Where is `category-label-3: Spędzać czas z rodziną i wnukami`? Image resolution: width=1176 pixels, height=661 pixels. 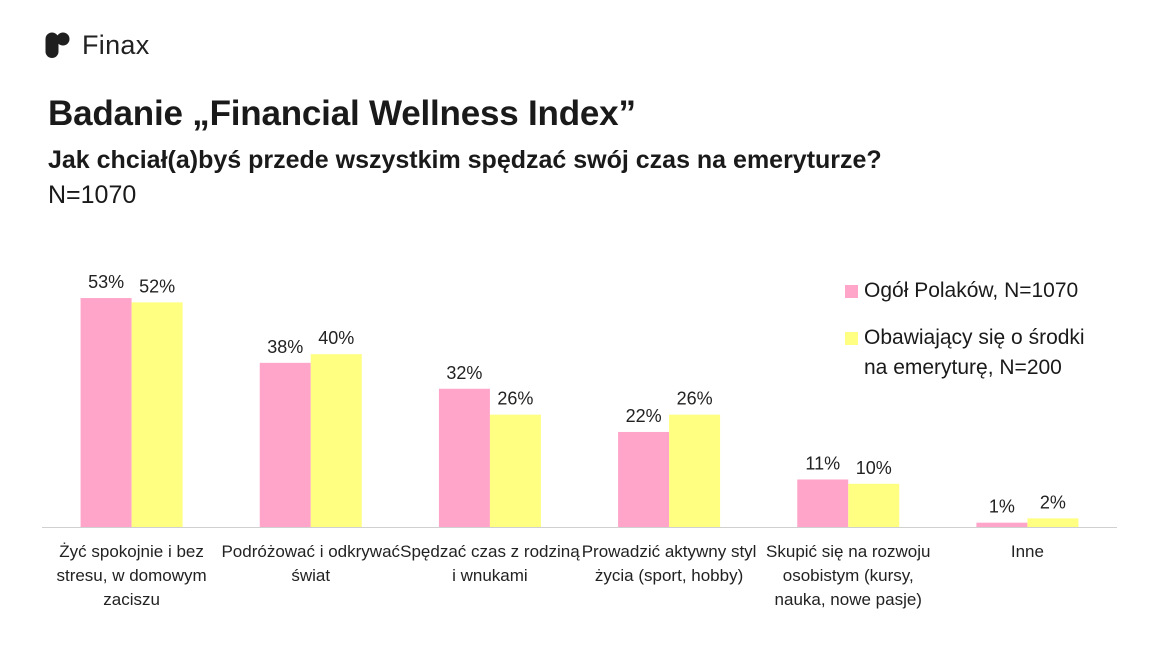 category-label-3: Spędzać czas z rodziną i wnukami is located at coordinates (490, 563).